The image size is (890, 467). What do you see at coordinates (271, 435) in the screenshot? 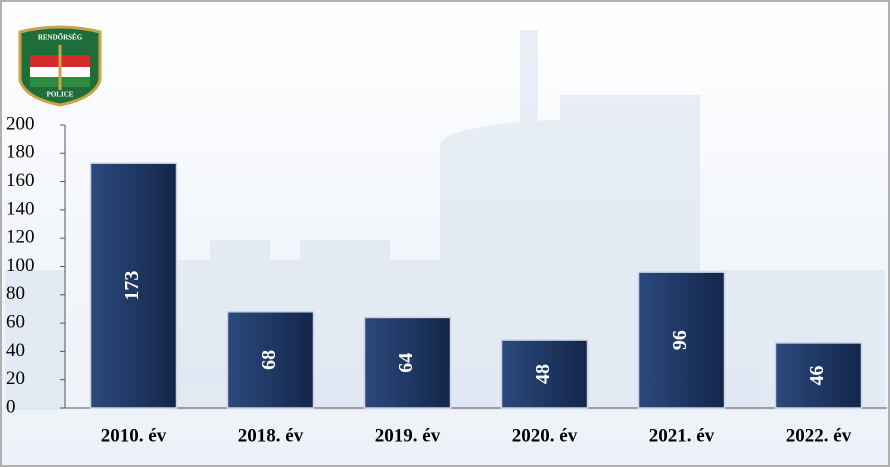
I see `x-tick-label: 2018. év` at bounding box center [271, 435].